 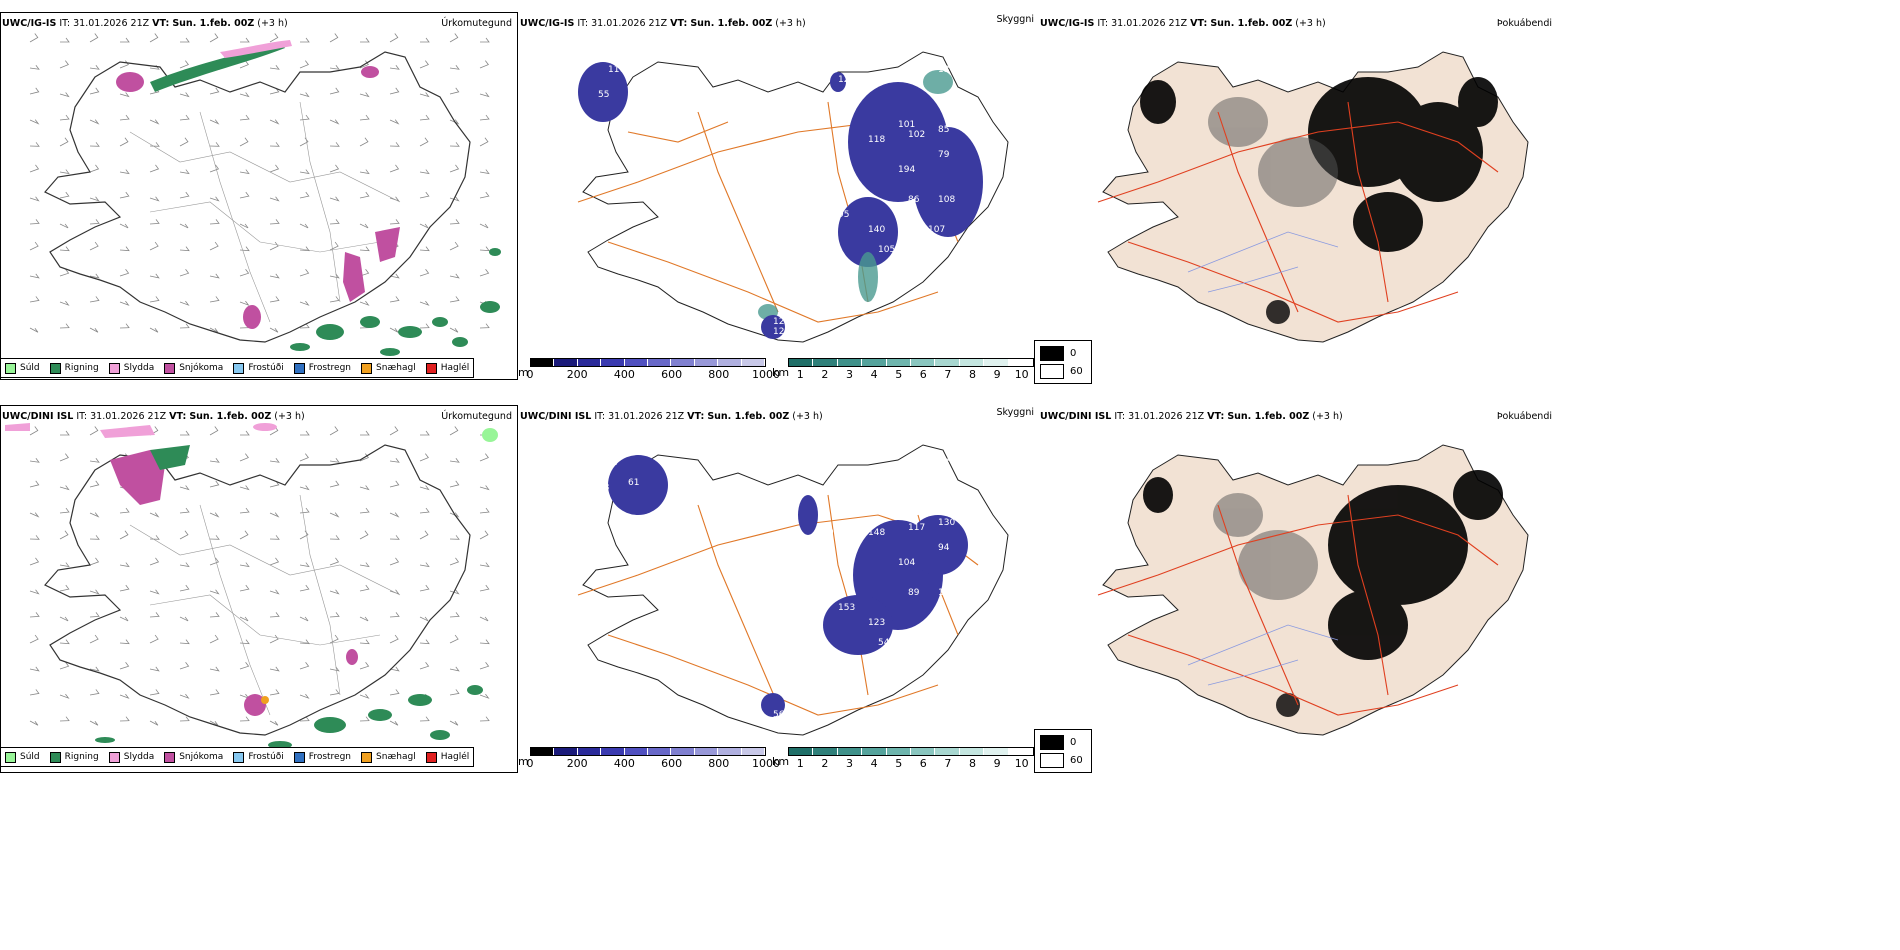 I want to click on swatch-suld, so click(x=10, y=757).